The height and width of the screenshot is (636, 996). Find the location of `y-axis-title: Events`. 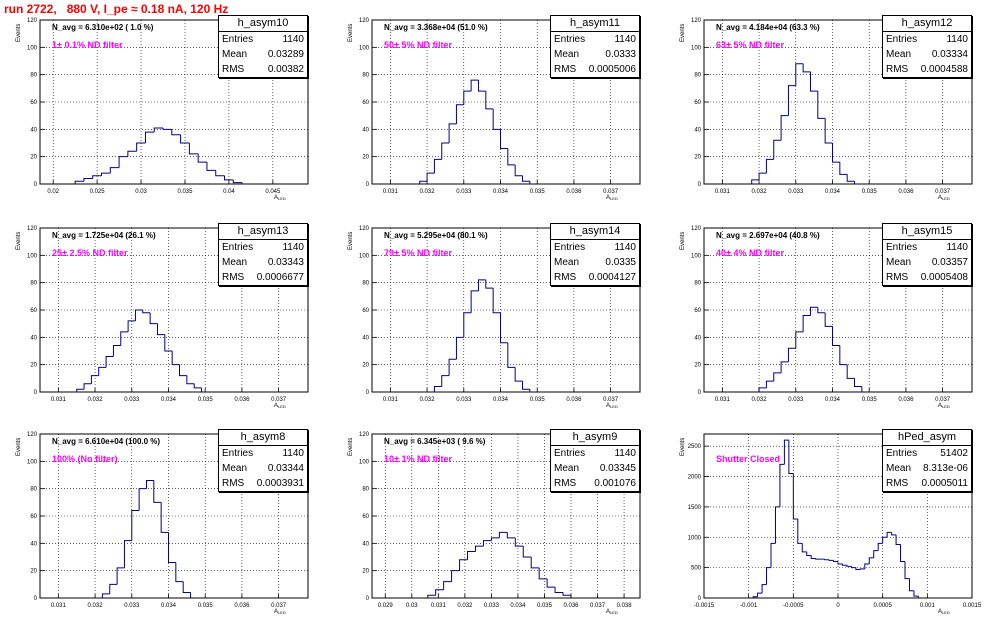

y-axis-title: Events is located at coordinates (351, 240).